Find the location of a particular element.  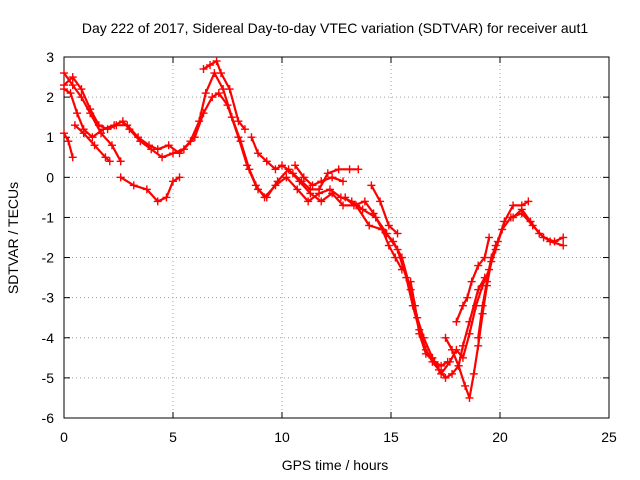

y-axis-label: SDTVAR / TECUs is located at coordinates (13, 238).